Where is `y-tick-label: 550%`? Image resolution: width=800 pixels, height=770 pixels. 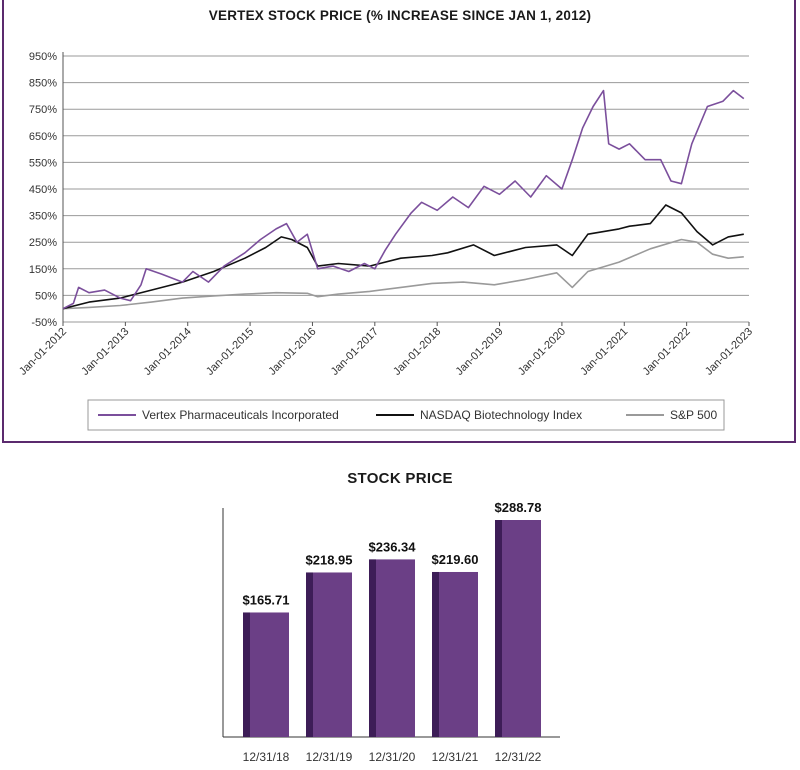 y-tick-label: 550% is located at coordinates (43, 163).